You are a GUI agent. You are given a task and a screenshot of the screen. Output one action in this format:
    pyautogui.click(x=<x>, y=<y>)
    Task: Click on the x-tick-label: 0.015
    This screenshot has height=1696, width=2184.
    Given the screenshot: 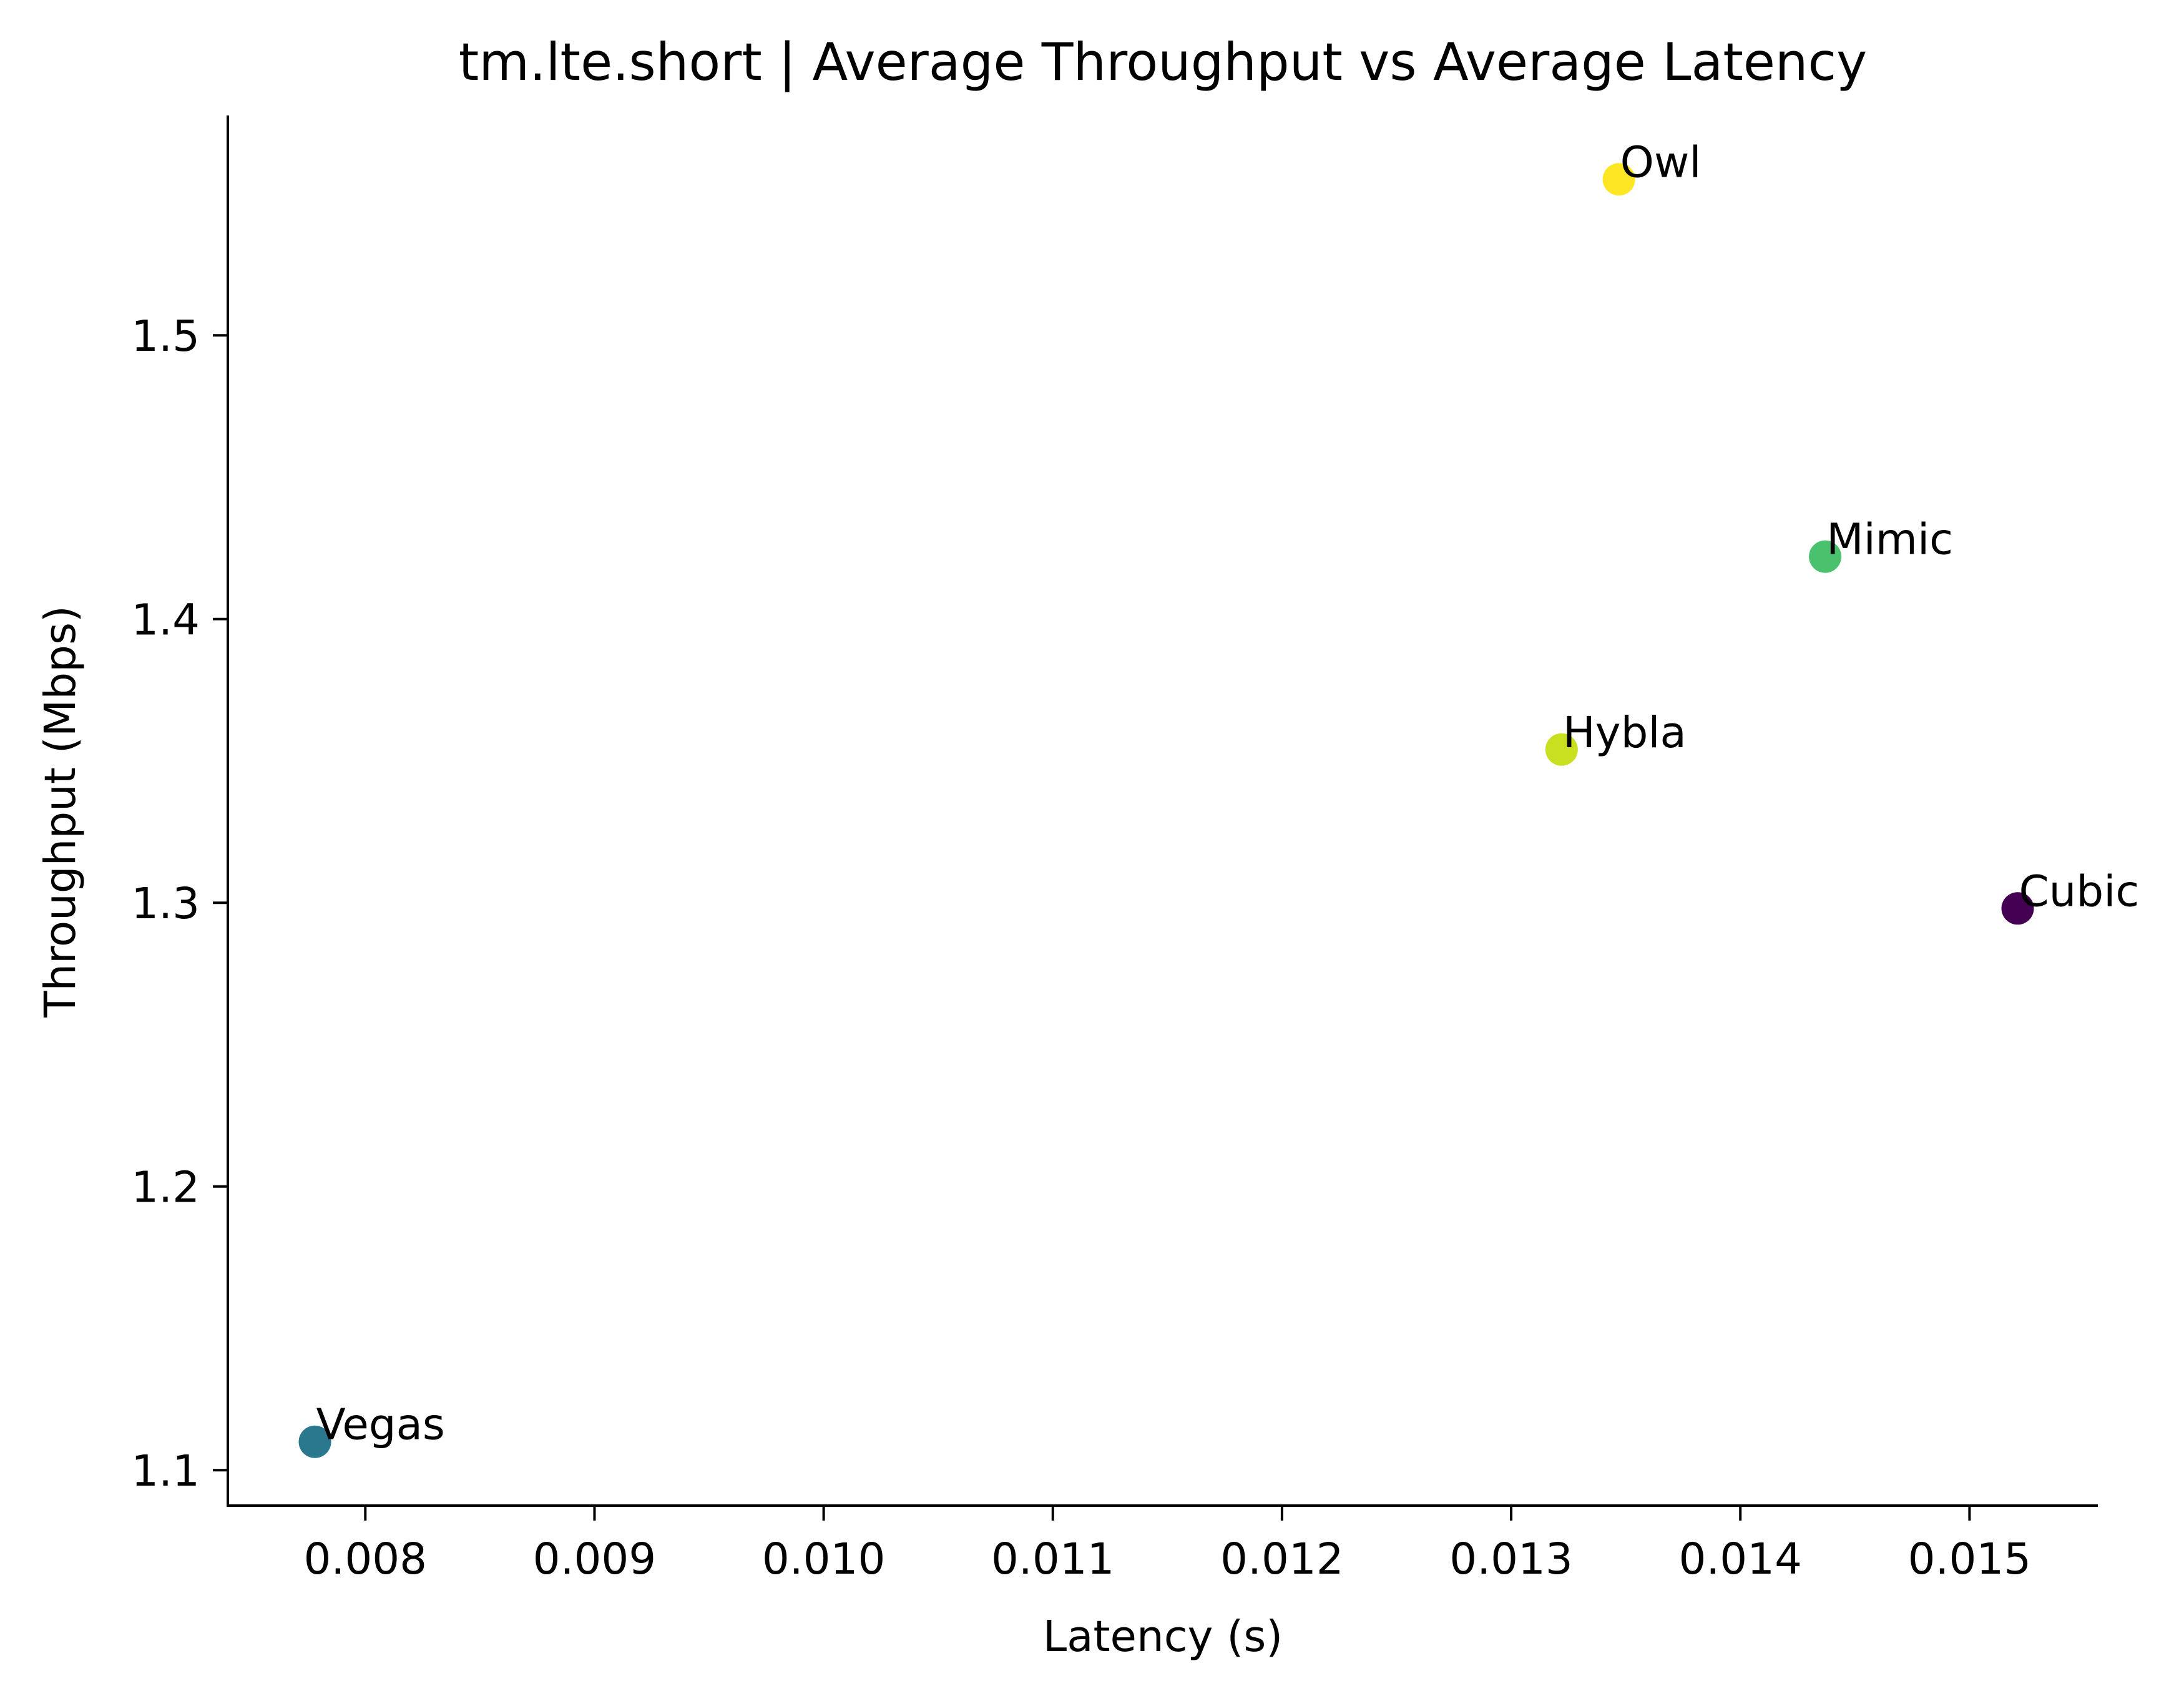 What is the action you would take?
    pyautogui.click(x=1970, y=1559)
    